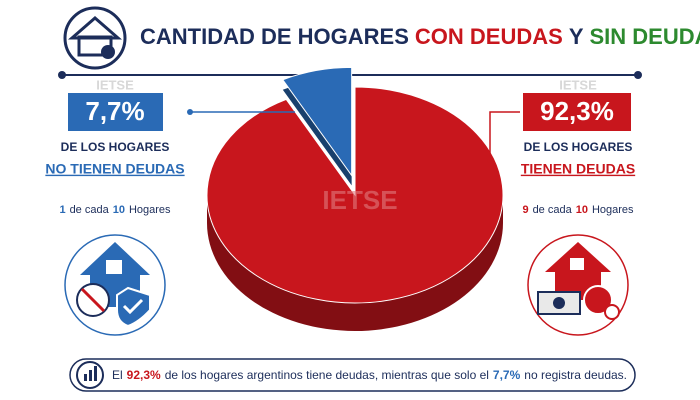 This screenshot has height=400, width=700. Describe the element at coordinates (95, 38) in the screenshot. I see `header-icon` at that location.